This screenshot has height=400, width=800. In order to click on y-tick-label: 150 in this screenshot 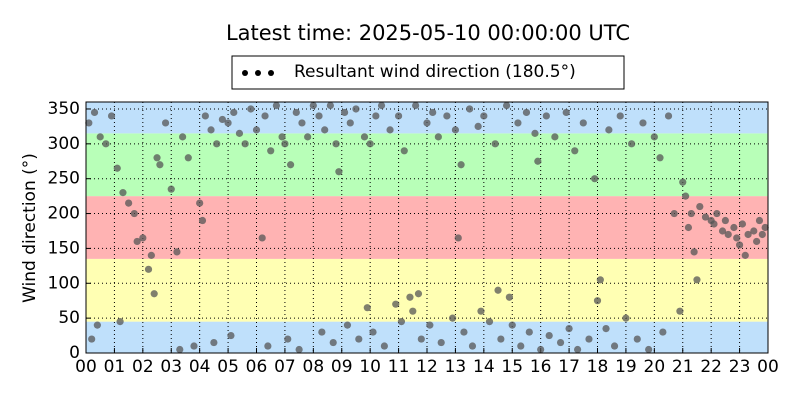, I will do `click(64, 248)`.